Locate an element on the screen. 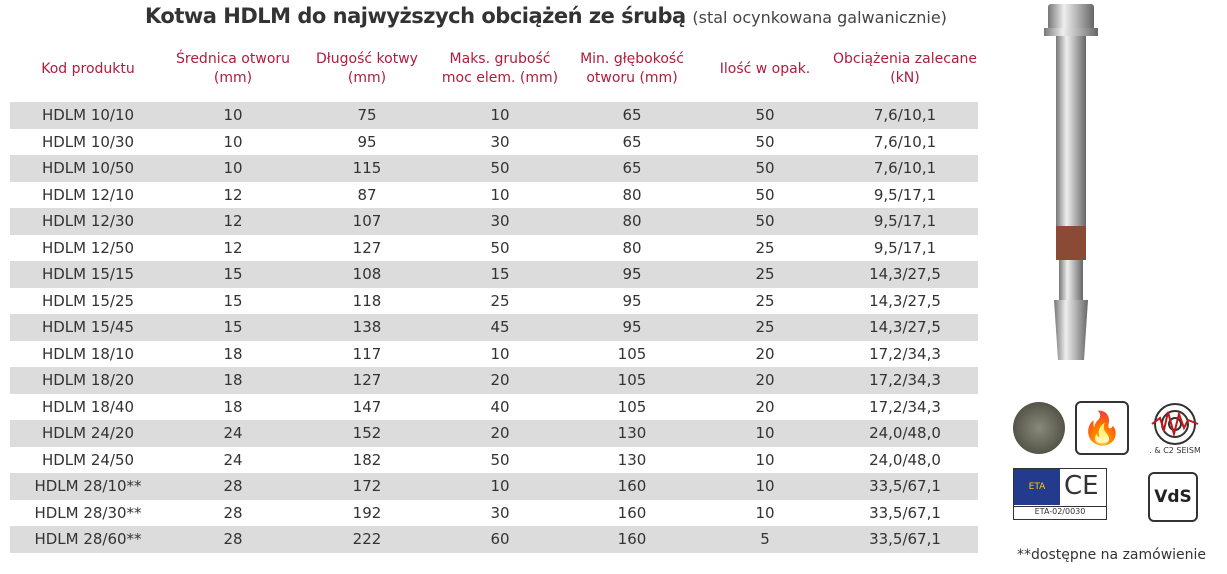  table-cell: 65 is located at coordinates (632, 115).